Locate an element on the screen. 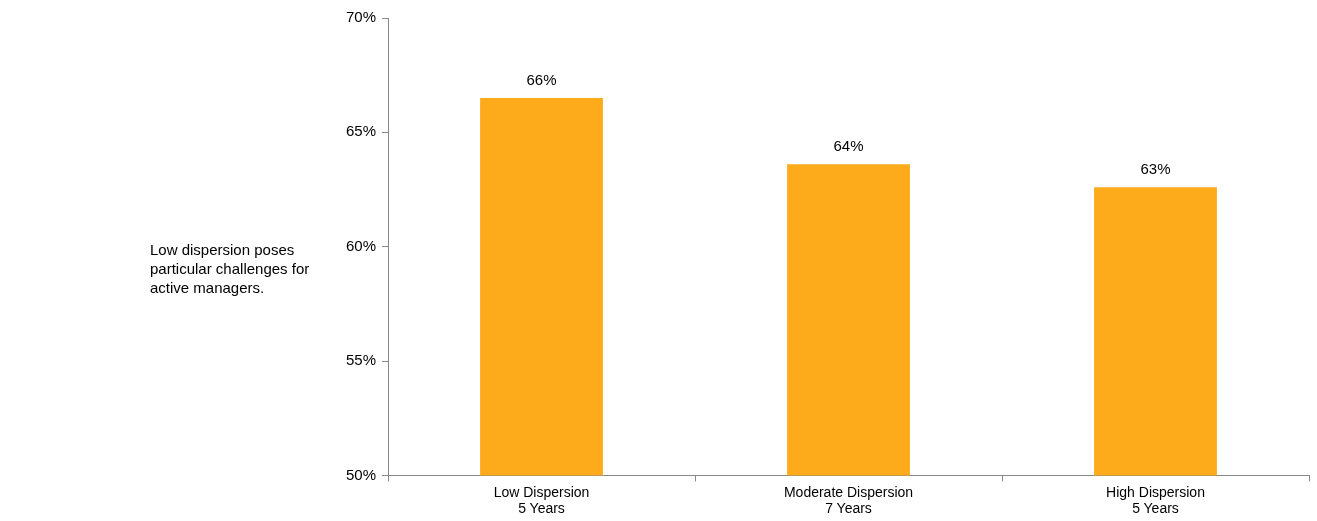 The image size is (1317, 521). data-label: 66% is located at coordinates (541, 79).